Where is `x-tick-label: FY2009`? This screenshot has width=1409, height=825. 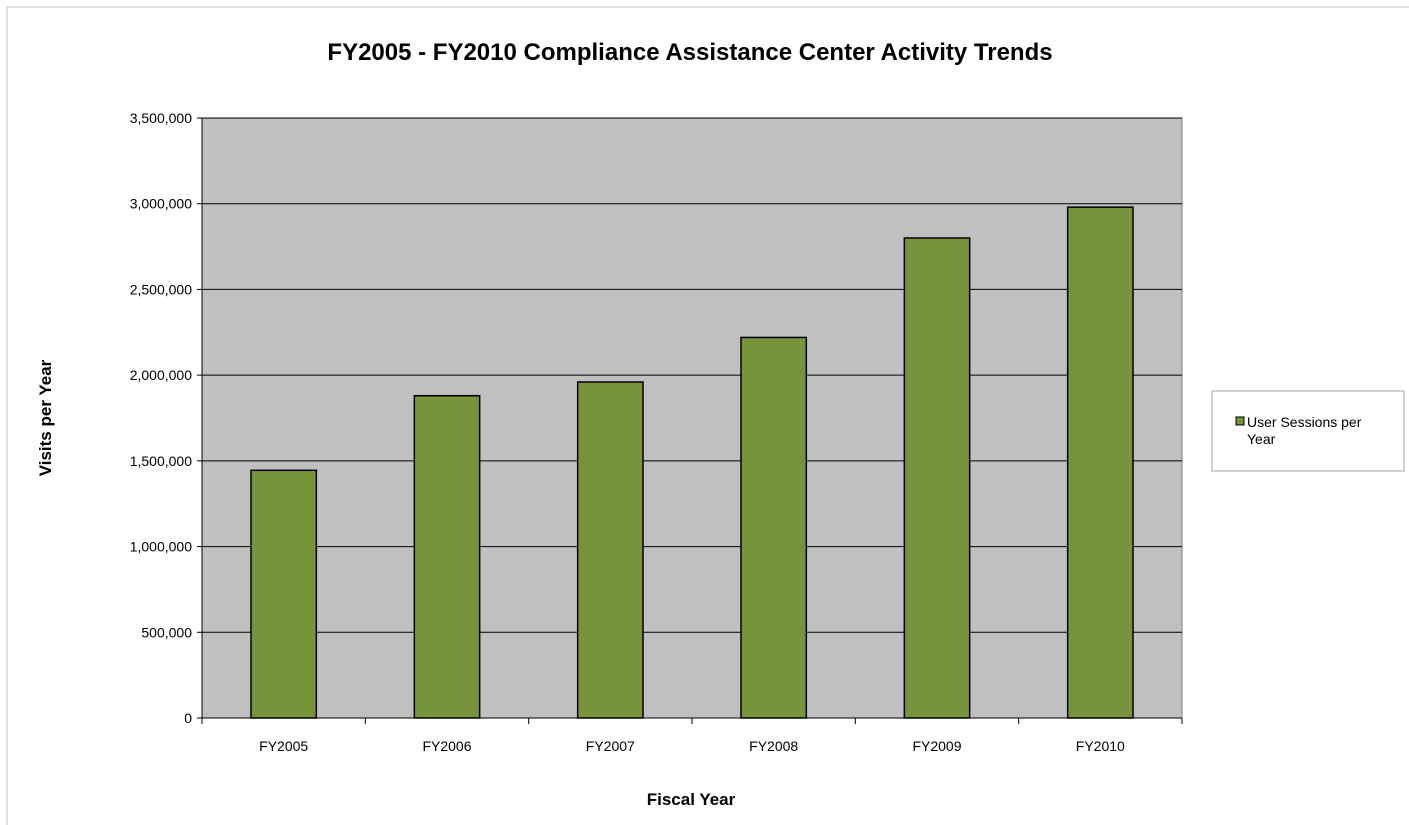
x-tick-label: FY2009 is located at coordinates (936, 746).